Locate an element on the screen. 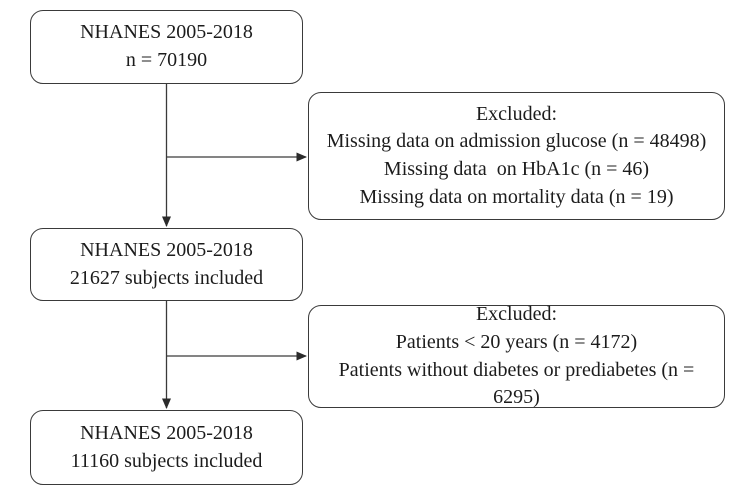  excluded-item: Missing data on HbA1c (n = 46) is located at coordinates (516, 169).